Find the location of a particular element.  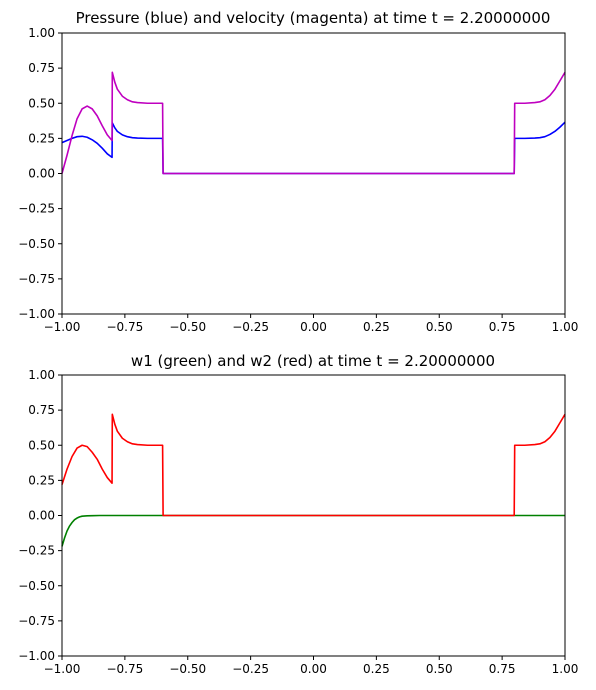

plot-area is located at coordinates (313, 123).